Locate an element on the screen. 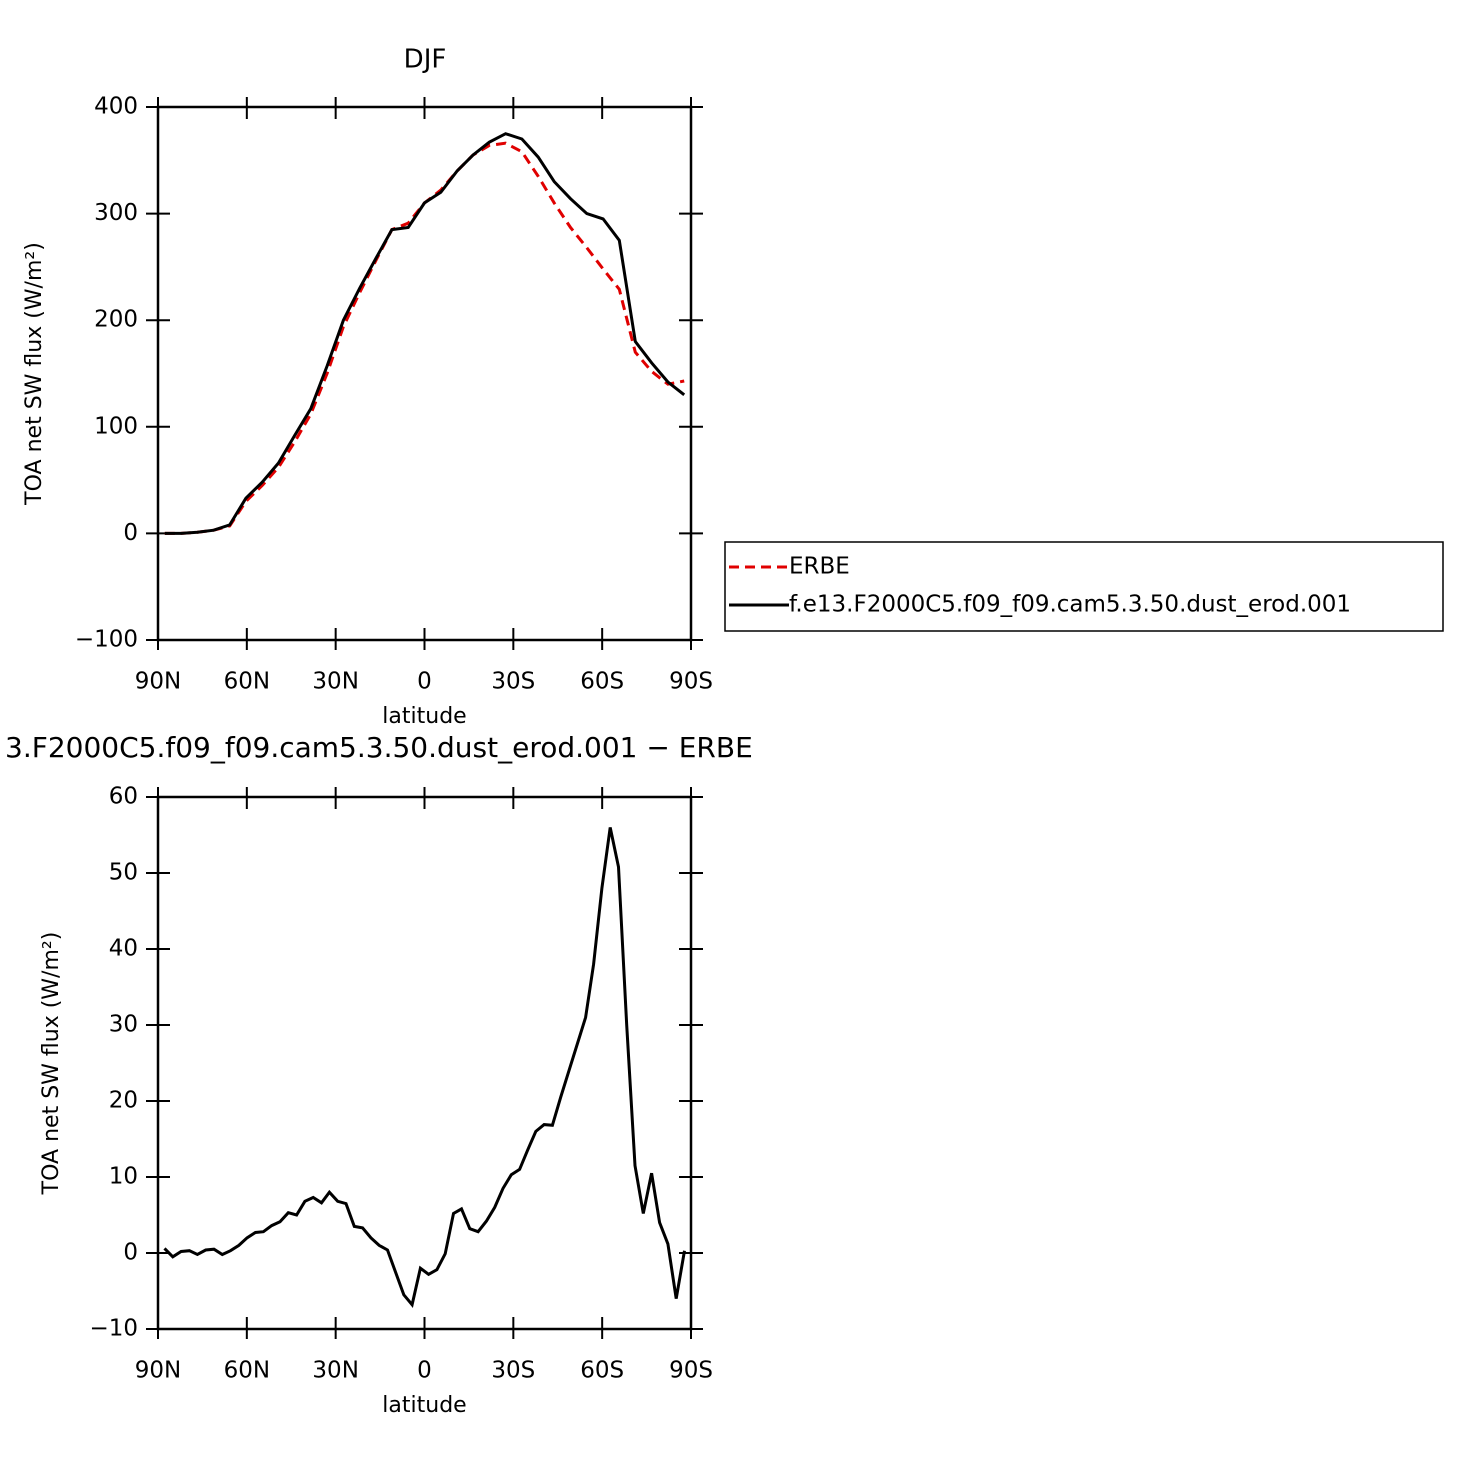  y-tick-label: −100 is located at coordinates (106, 640).